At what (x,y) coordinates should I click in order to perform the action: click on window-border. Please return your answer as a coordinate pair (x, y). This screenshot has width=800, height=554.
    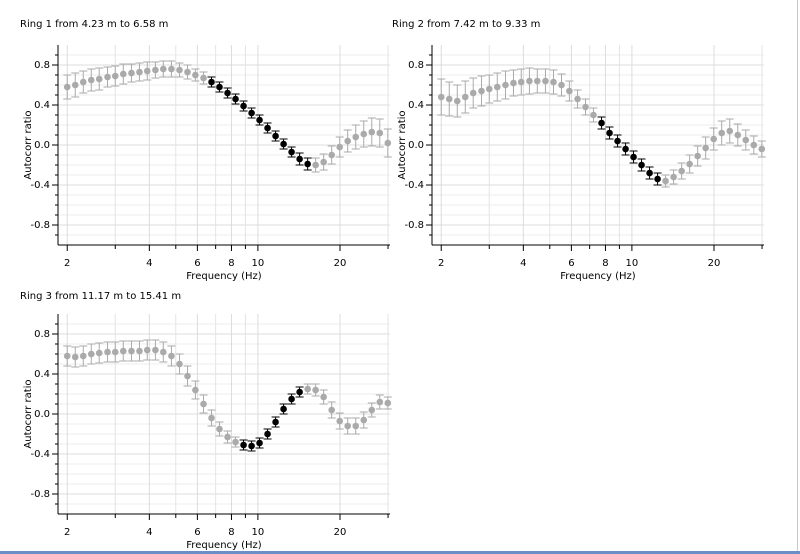
    Looking at the image, I should click on (400, 552).